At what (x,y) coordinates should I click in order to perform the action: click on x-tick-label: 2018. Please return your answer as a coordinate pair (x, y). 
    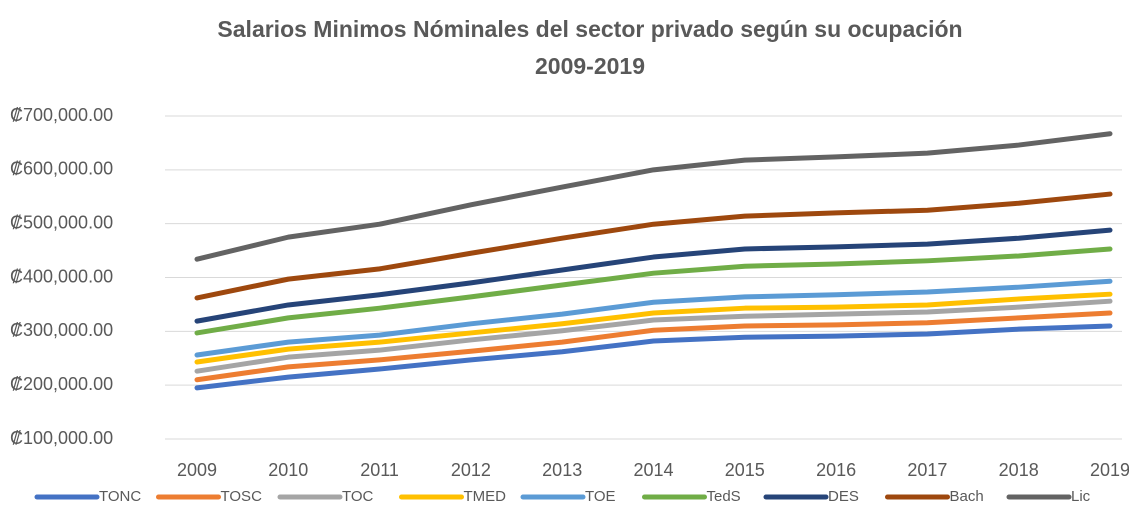
    Looking at the image, I should click on (1019, 470).